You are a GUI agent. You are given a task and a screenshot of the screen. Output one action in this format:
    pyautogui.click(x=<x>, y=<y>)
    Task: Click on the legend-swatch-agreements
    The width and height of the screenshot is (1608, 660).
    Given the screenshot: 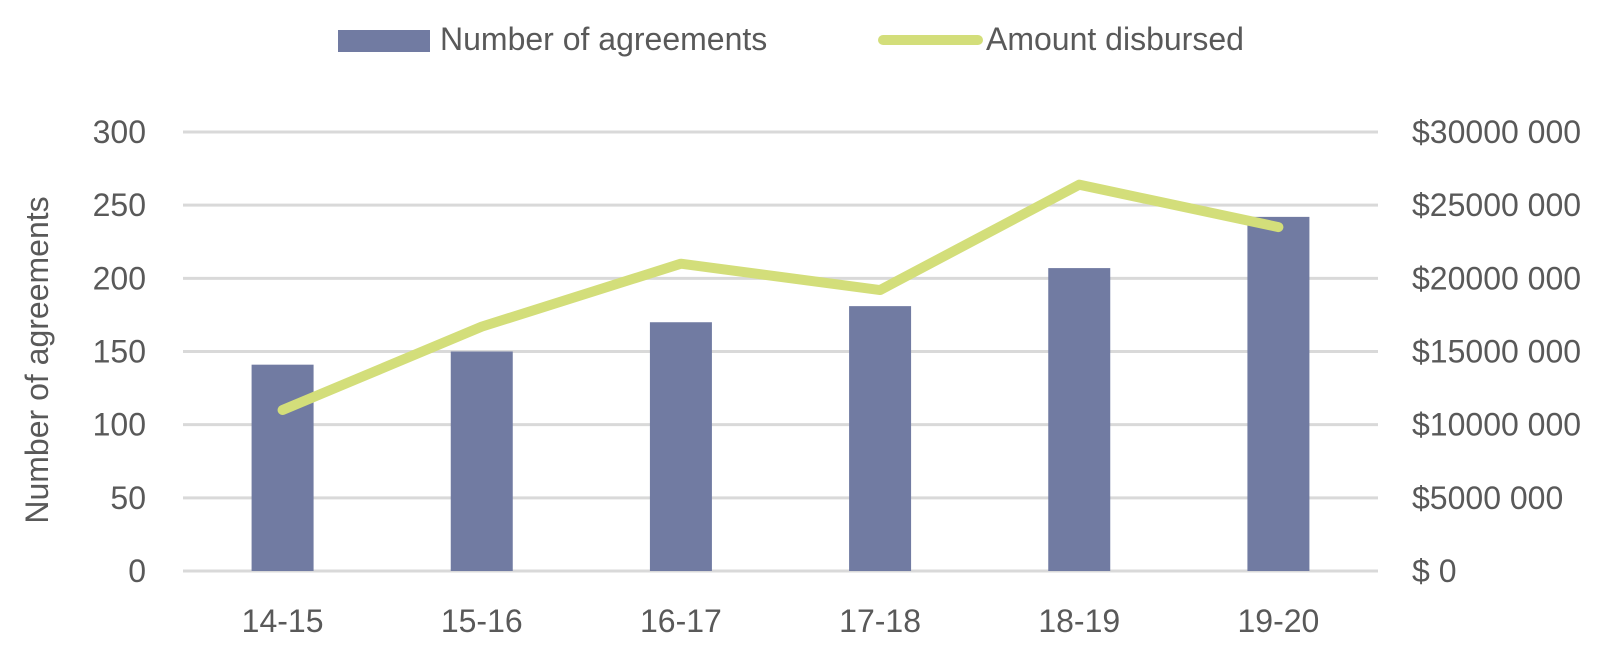 What is the action you would take?
    pyautogui.click(x=384, y=41)
    